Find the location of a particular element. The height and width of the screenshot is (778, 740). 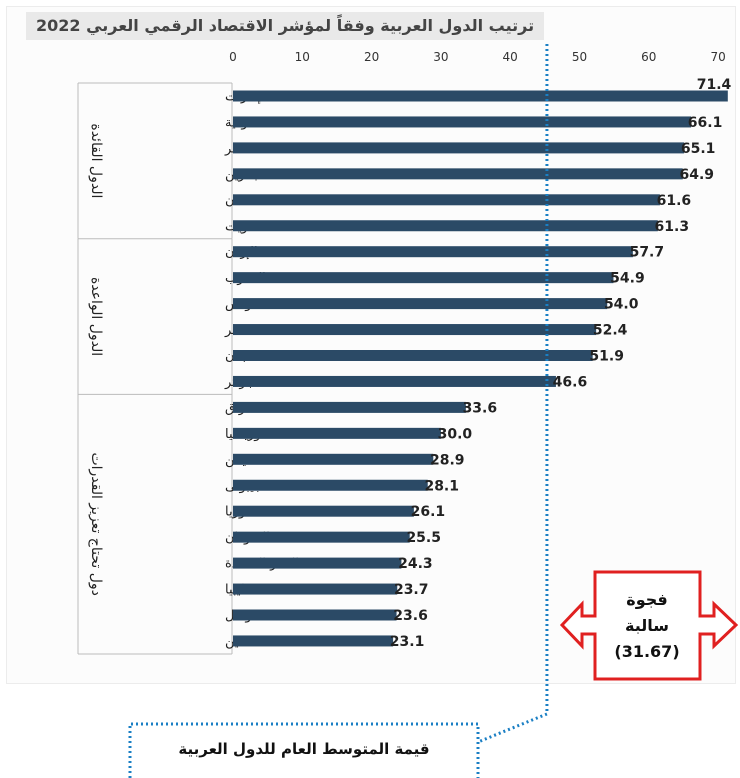

gap-value: (31.67) is located at coordinates (647, 651).